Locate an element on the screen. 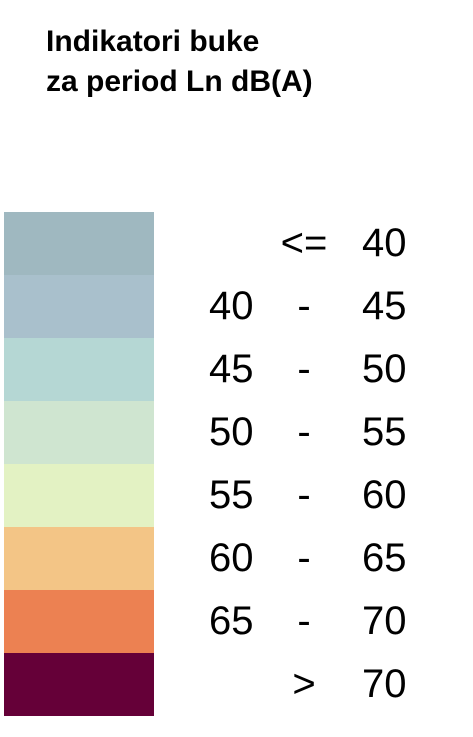  legend-lower-bound: 65 is located at coordinates (231, 621).